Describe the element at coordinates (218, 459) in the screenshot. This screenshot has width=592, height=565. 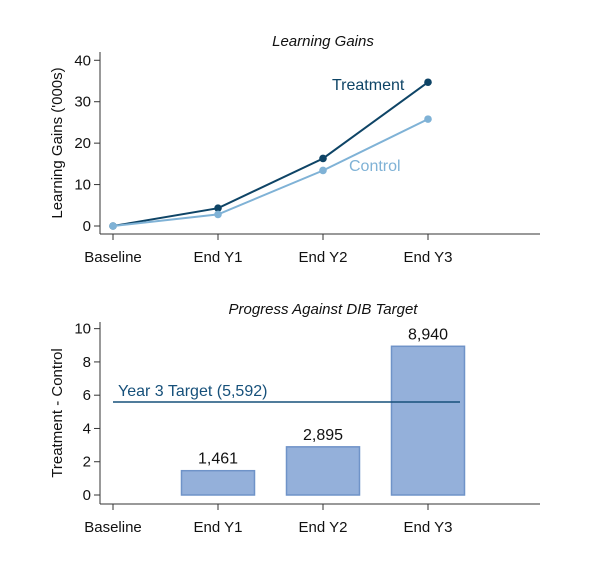
I see `bar-data-label: 1,461` at that location.